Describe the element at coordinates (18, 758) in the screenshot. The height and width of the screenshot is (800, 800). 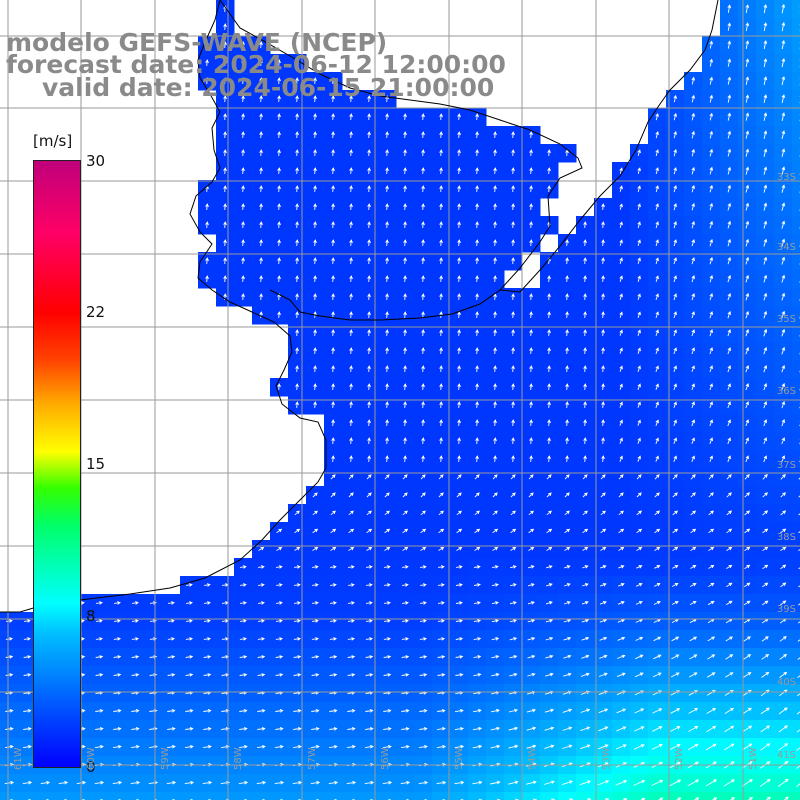
I see `lon-label: 61W` at that location.